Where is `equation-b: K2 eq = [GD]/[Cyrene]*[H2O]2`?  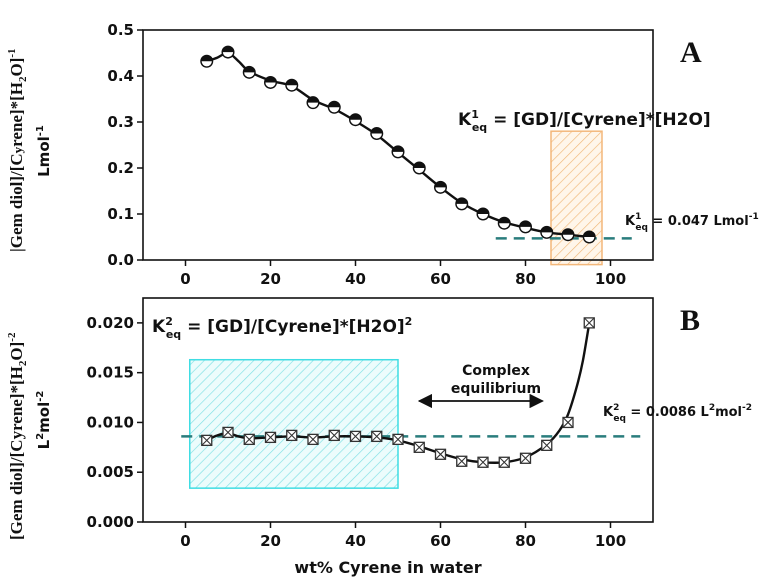 equation-b: K2 eq = [GD]/[Cyrene]*[H2O]2 is located at coordinates (282, 328).